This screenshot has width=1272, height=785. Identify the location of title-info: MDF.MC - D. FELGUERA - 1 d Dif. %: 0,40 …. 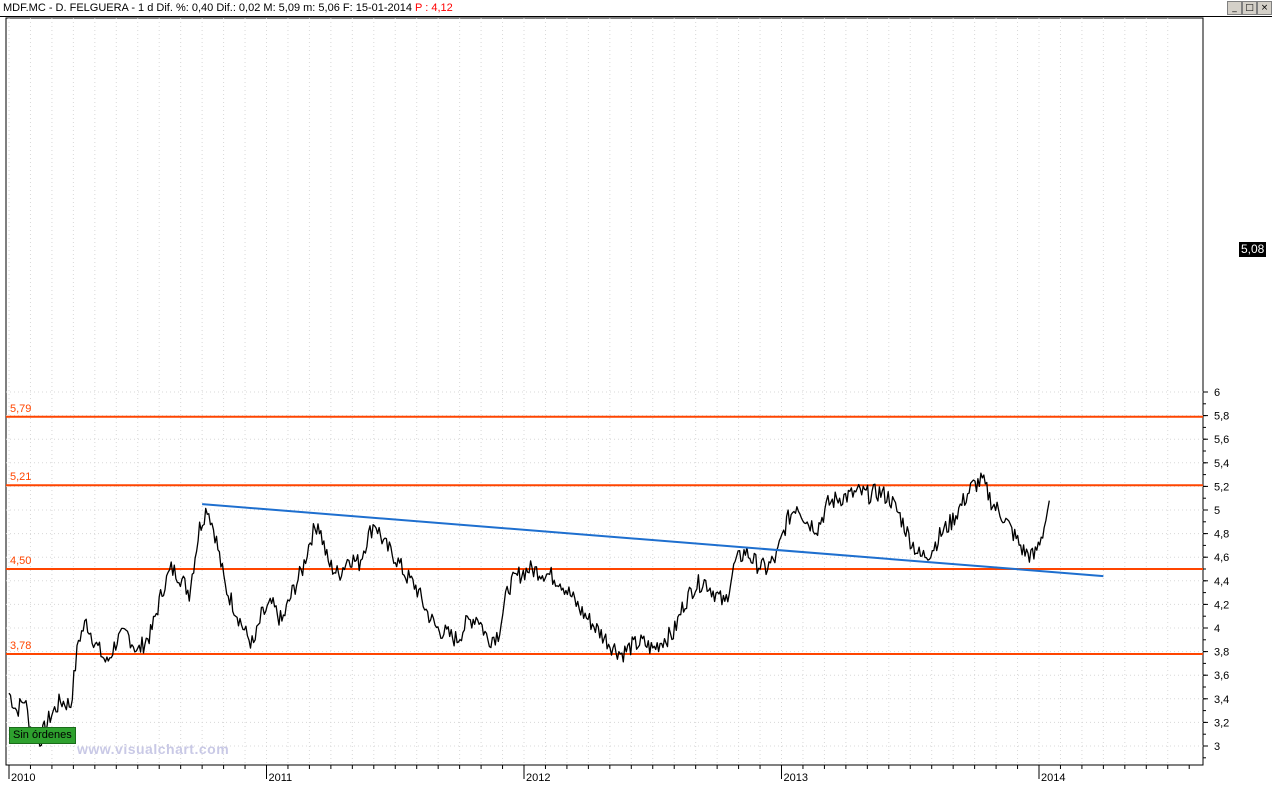
(207, 8).